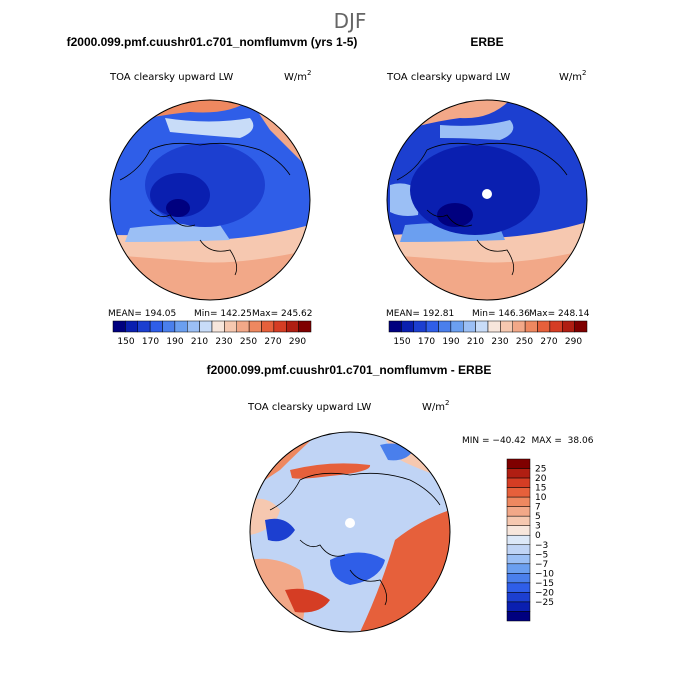 The width and height of the screenshot is (700, 700). Describe the element at coordinates (540, 489) in the screenshot. I see `panel-diff-colorbar-tick-label: 15` at that location.